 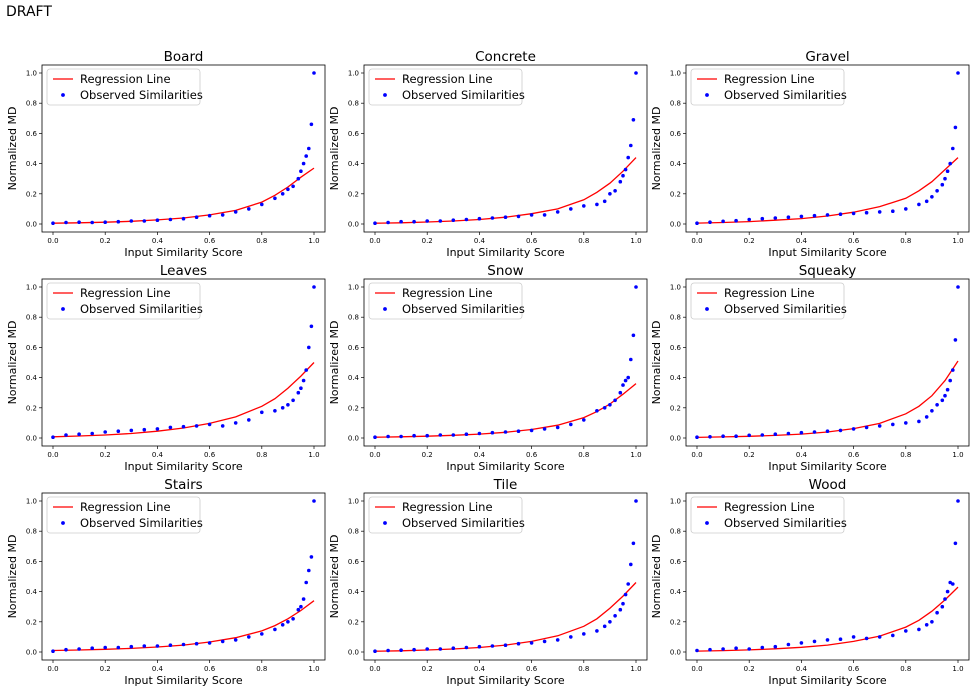 What do you see at coordinates (32, 592) in the screenshot?
I see `y-tick-label: 0.4` at bounding box center [32, 592].